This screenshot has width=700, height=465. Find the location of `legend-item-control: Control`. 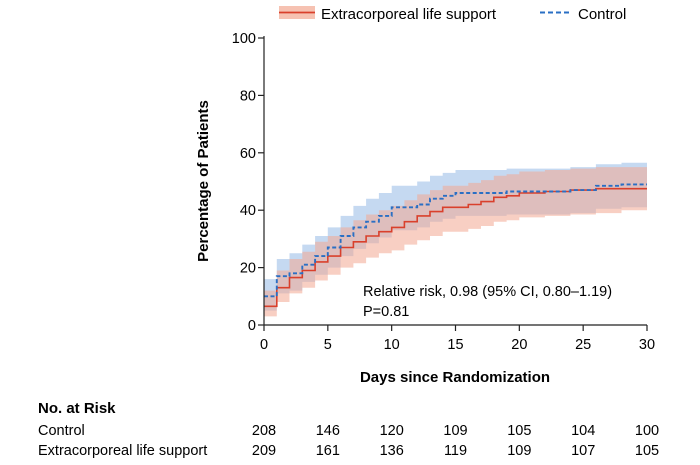

legend-item-control: Control is located at coordinates (583, 14).